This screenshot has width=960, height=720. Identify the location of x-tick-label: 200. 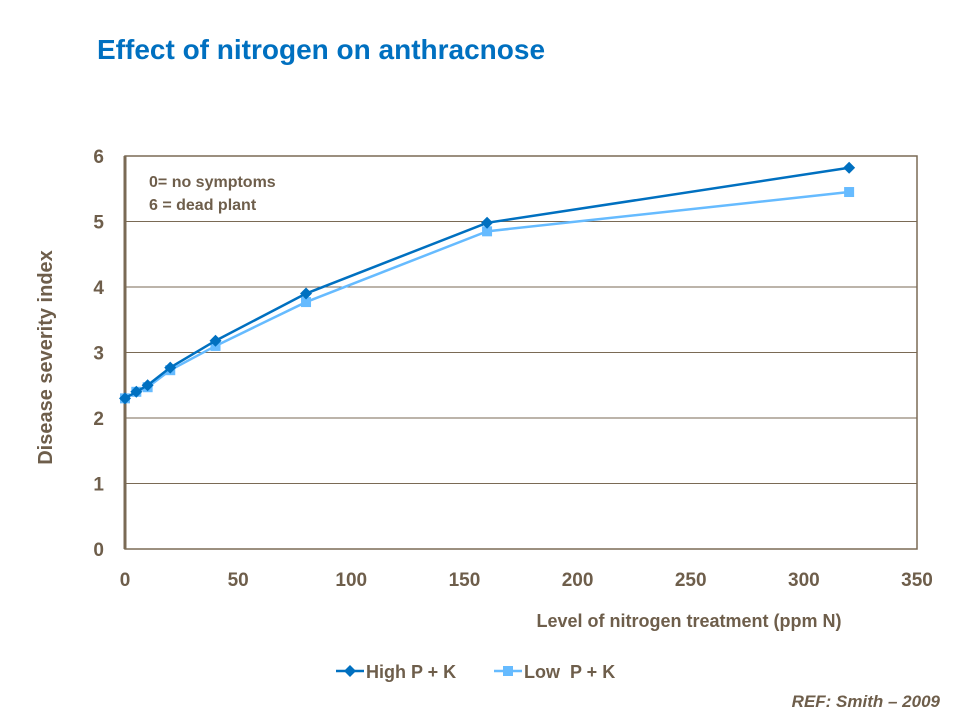
(578, 580).